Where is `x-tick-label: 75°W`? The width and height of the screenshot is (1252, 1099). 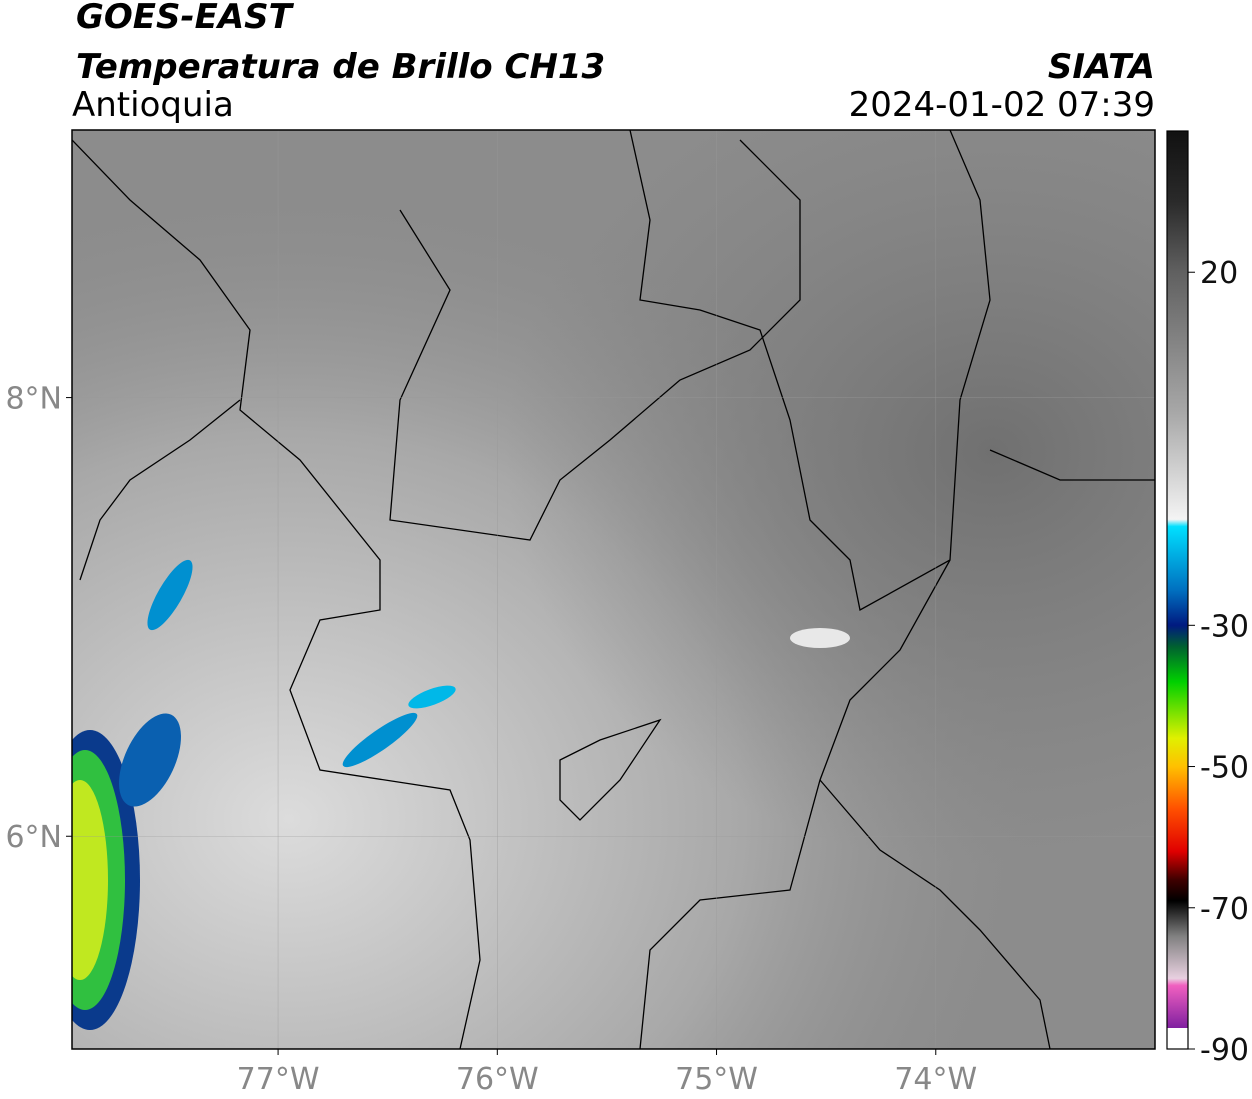
x-tick-label: 75°W is located at coordinates (716, 1079).